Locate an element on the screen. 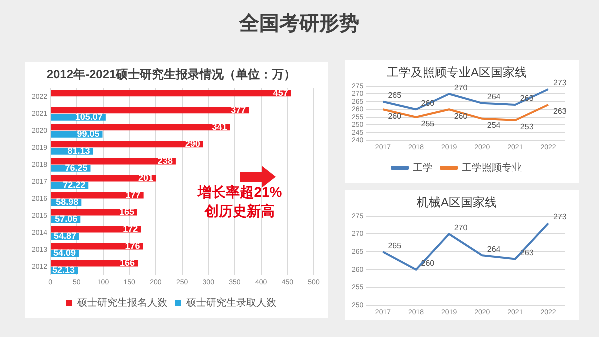 This screenshot has width=599, height=337. data-label: 253 is located at coordinates (527, 127).